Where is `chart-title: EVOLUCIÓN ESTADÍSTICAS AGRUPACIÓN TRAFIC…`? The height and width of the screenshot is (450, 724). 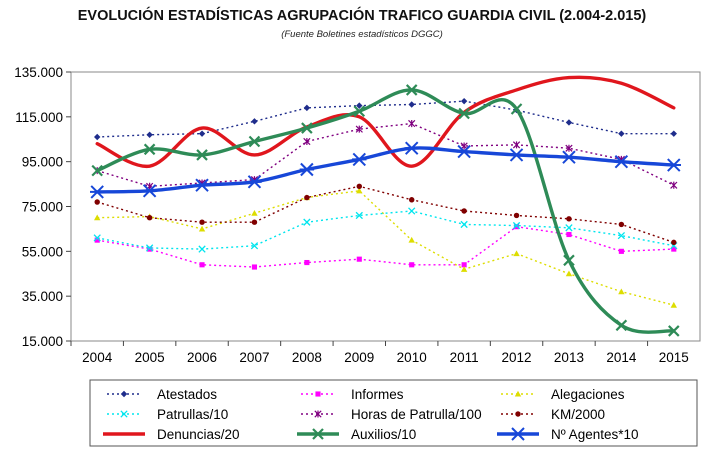 chart-title: EVOLUCIÓN ESTADÍSTICAS AGRUPACIÓN TRAFIC… is located at coordinates (362, 16).